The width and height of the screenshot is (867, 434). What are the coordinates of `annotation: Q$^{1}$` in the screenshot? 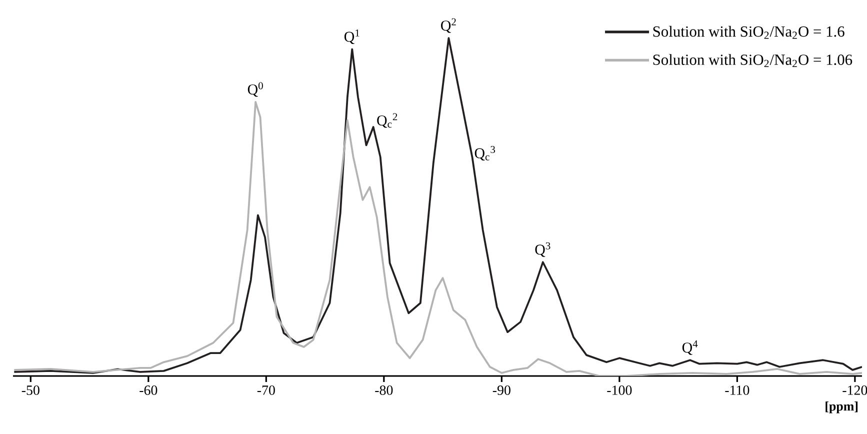 It's located at (352, 37).